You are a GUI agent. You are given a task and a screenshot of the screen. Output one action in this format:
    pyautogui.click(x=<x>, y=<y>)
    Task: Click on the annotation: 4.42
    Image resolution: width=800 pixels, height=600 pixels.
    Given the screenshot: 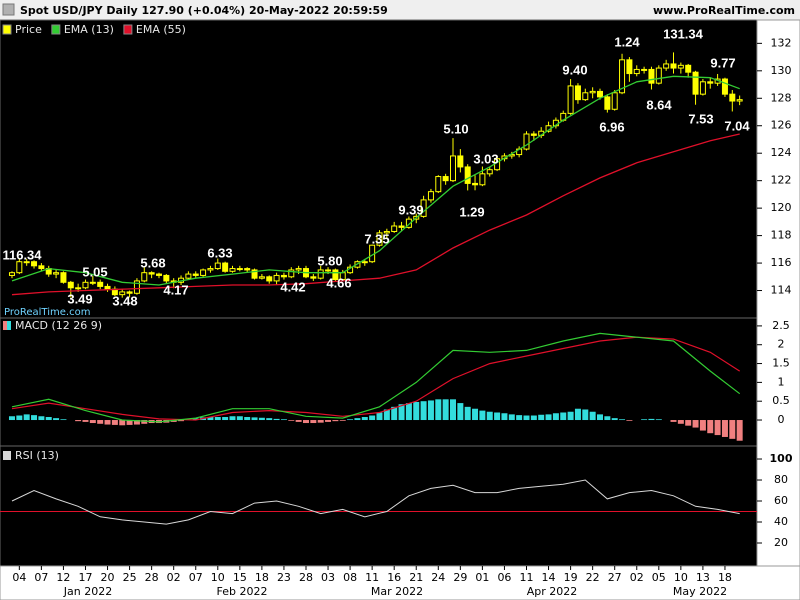 What is the action you would take?
    pyautogui.click(x=292, y=286)
    